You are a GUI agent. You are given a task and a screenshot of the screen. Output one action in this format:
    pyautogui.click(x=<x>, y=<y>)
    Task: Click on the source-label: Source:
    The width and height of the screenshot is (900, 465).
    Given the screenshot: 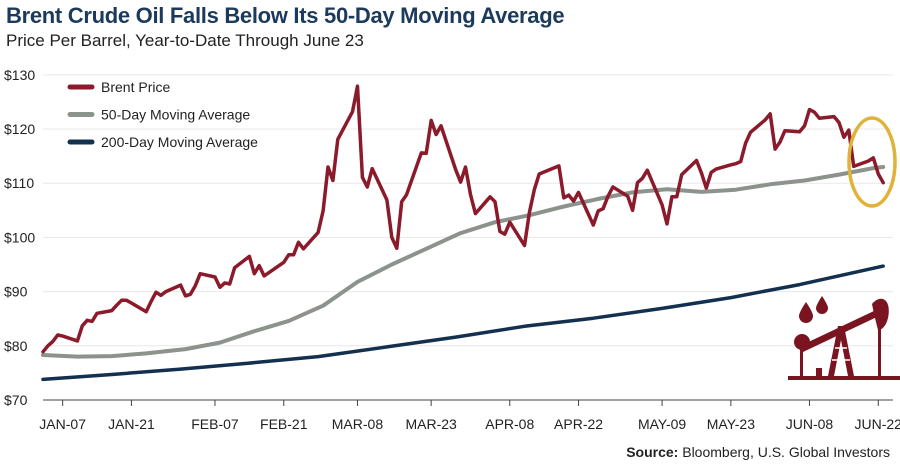 What is the action you would take?
    pyautogui.click(x=652, y=452)
    